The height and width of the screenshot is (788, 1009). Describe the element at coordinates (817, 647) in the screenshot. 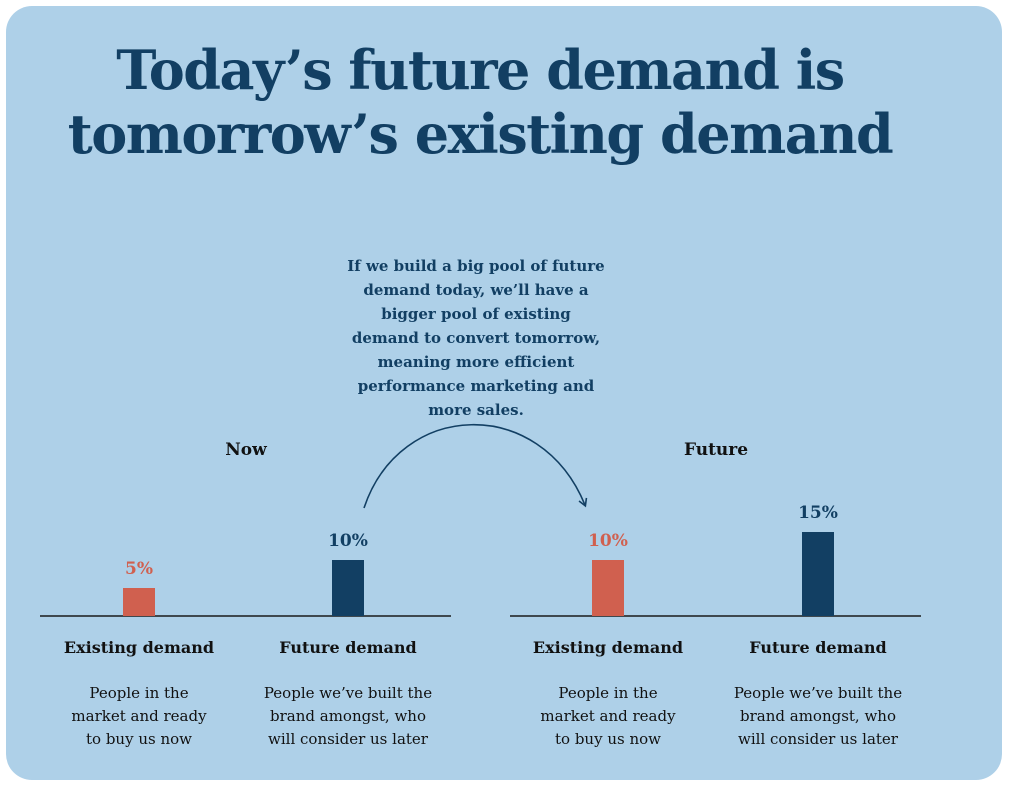

I see `category-label-future-1: Future demand` at that location.